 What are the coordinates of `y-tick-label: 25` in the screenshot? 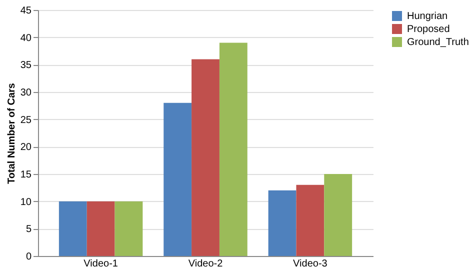 It's located at (26, 120).